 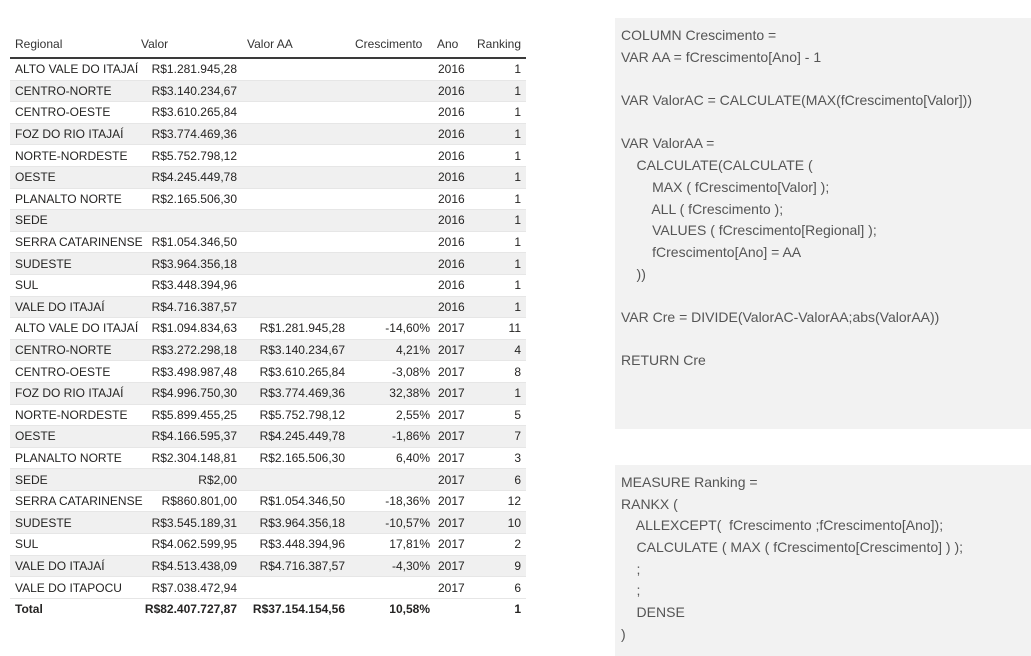 What do you see at coordinates (73, 199) in the screenshot?
I see `cell-regional: PLANALTO NORTE` at bounding box center [73, 199].